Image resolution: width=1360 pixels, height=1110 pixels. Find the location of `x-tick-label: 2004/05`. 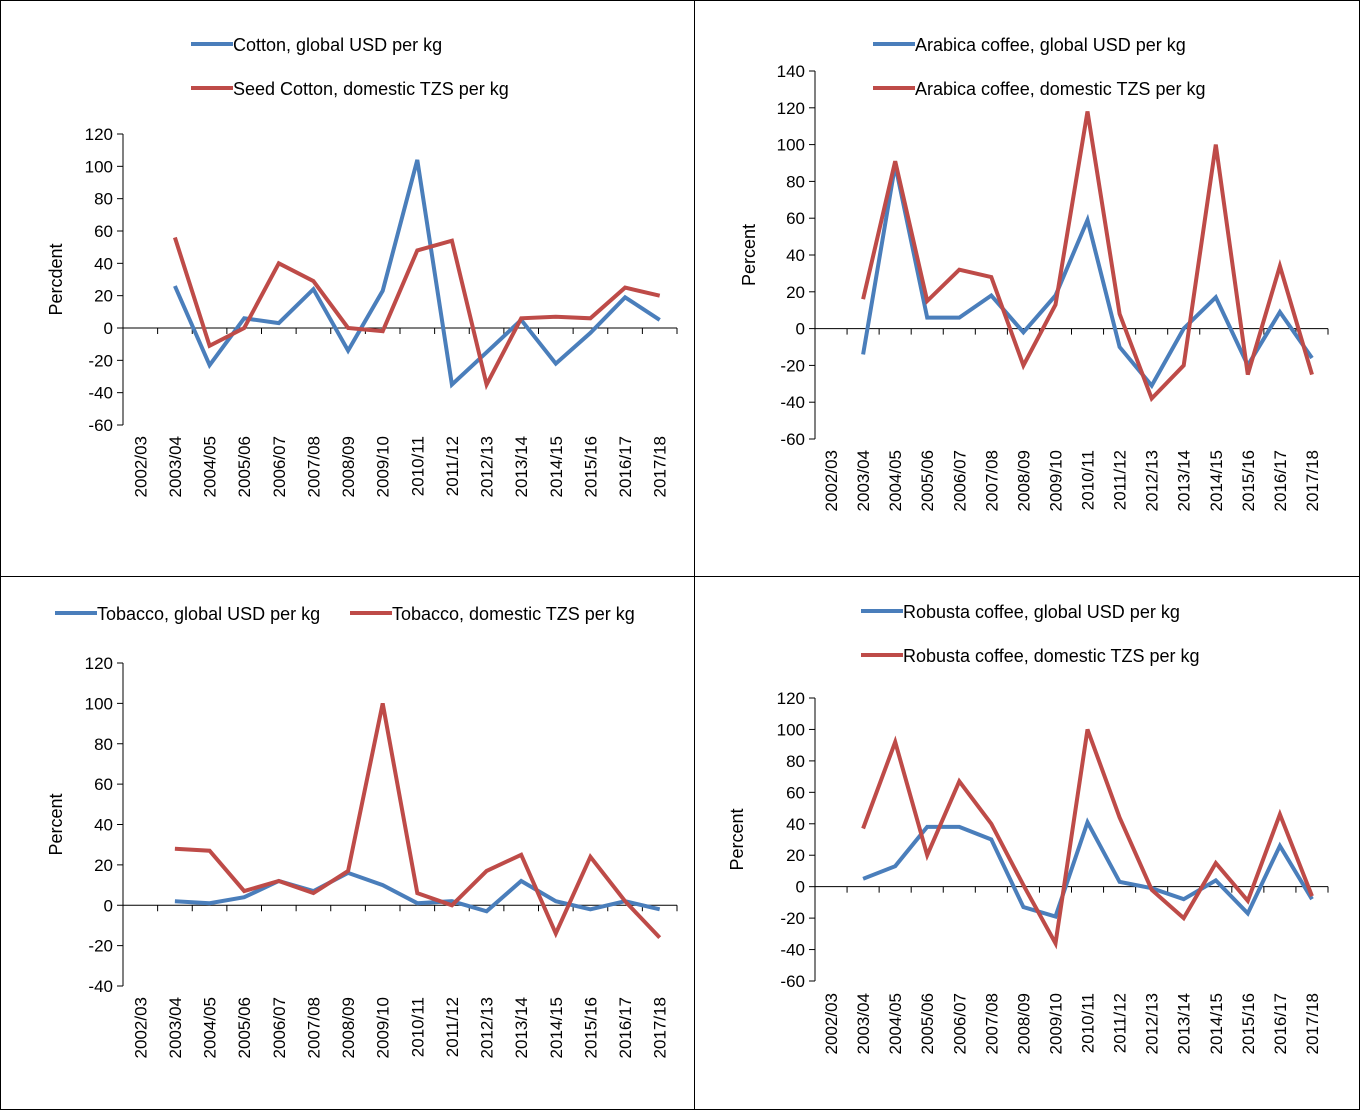

x-tick-label: 2004/05 is located at coordinates (895, 480).